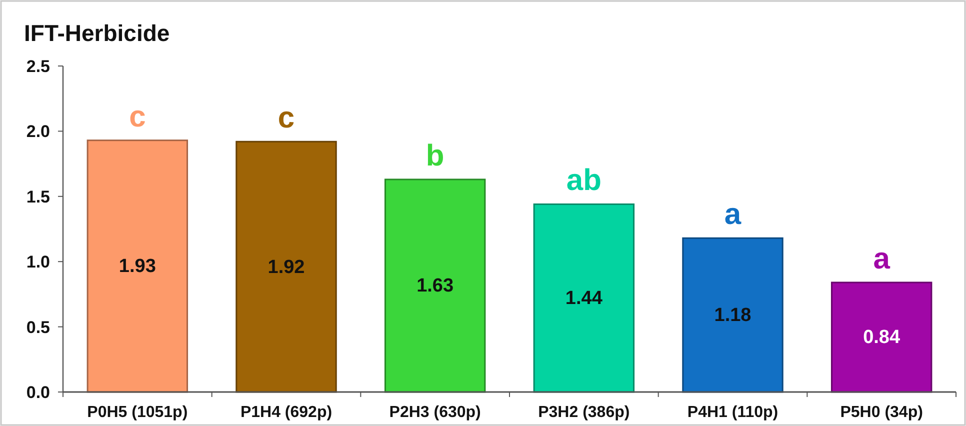 The width and height of the screenshot is (966, 426). I want to click on data-label: 1.63, so click(435, 286).